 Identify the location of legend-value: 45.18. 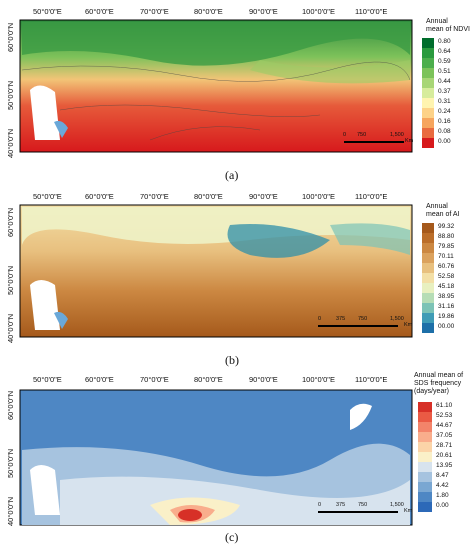
(446, 286).